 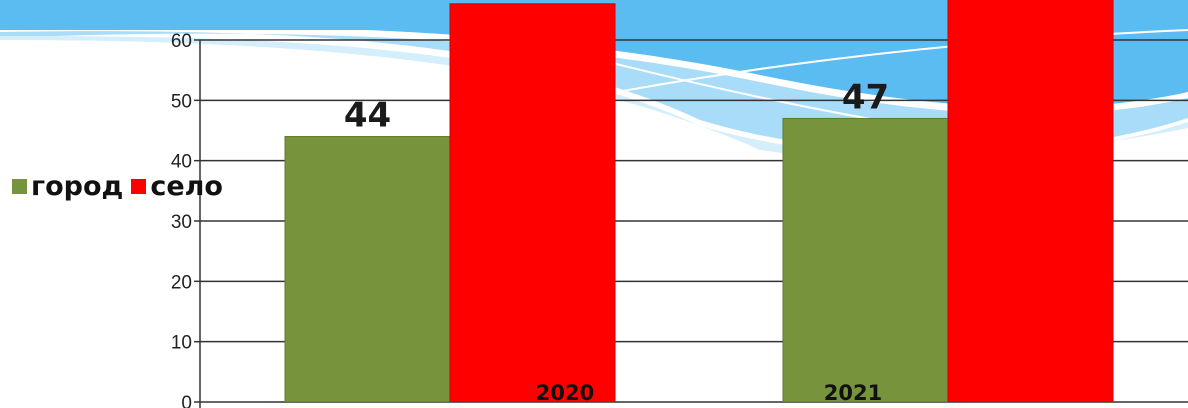 I want to click on ytick-label-30: 30, so click(x=181, y=222).